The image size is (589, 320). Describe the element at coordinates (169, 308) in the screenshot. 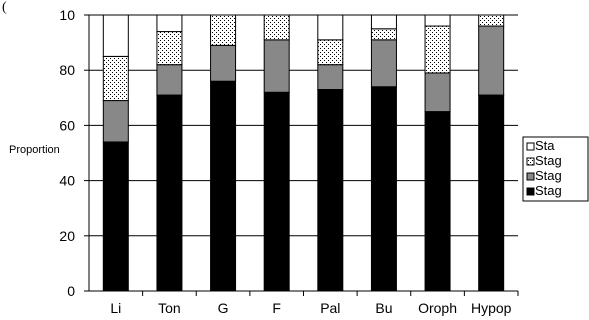

I see `x-tick-label: Ton` at that location.